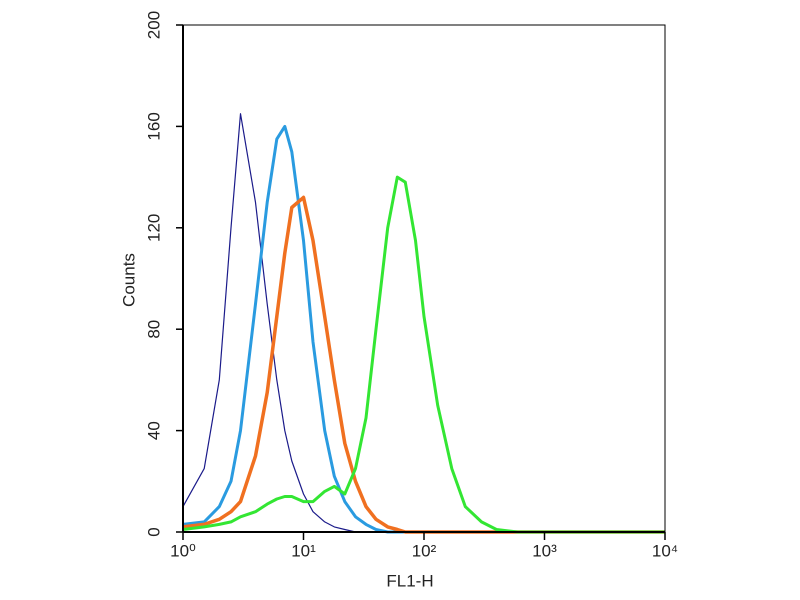 This screenshot has height=600, width=800. What do you see at coordinates (153, 25) in the screenshot?
I see `y-tick-label: 200` at bounding box center [153, 25].